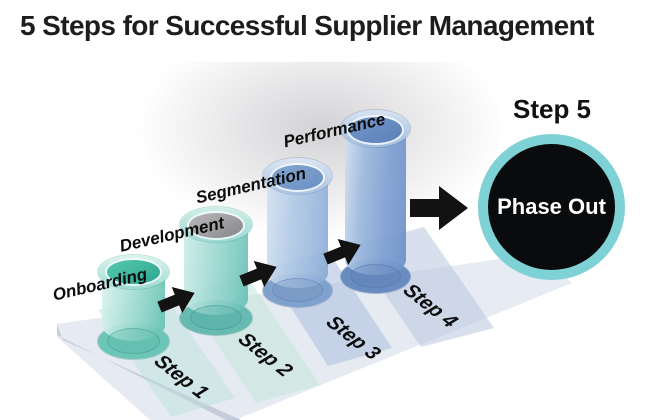 This screenshot has width=672, height=420. I want to click on phase-out-circle: Phase Out, so click(551, 207).